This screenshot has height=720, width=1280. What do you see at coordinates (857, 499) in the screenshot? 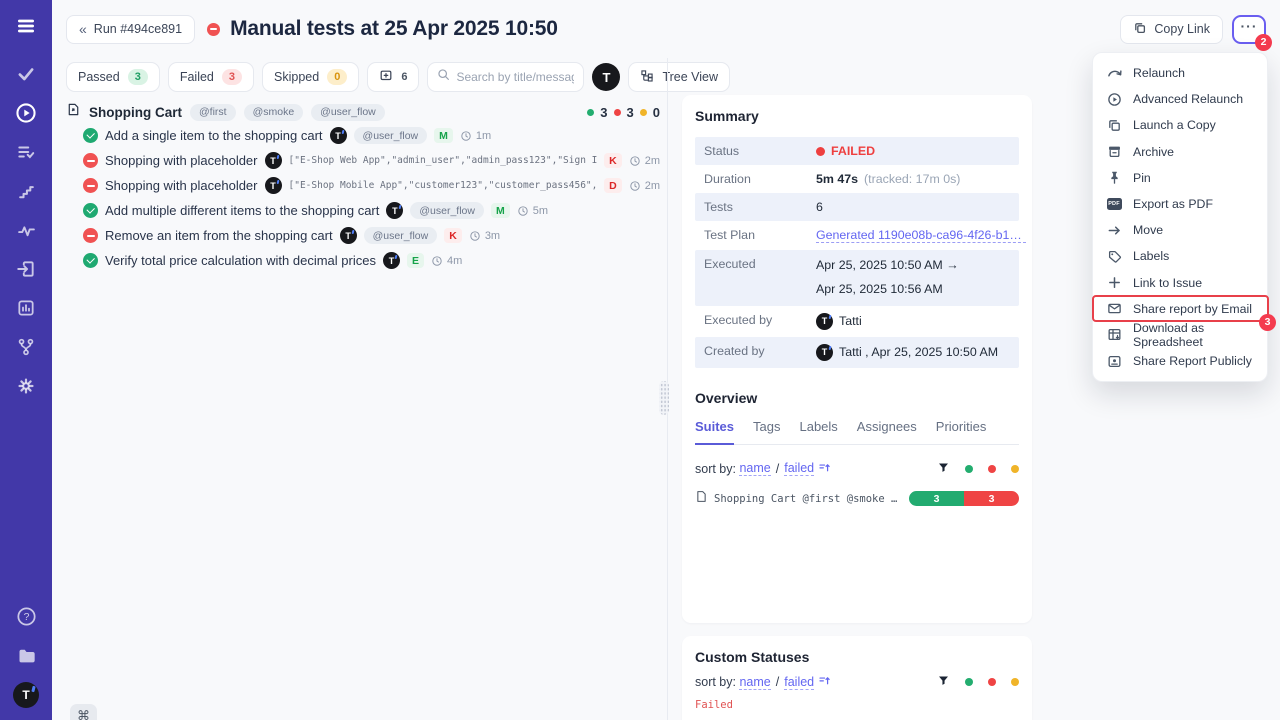
I see `overview-suite-row: Shopping Cart @first @smoke … 3 3` at bounding box center [857, 499].